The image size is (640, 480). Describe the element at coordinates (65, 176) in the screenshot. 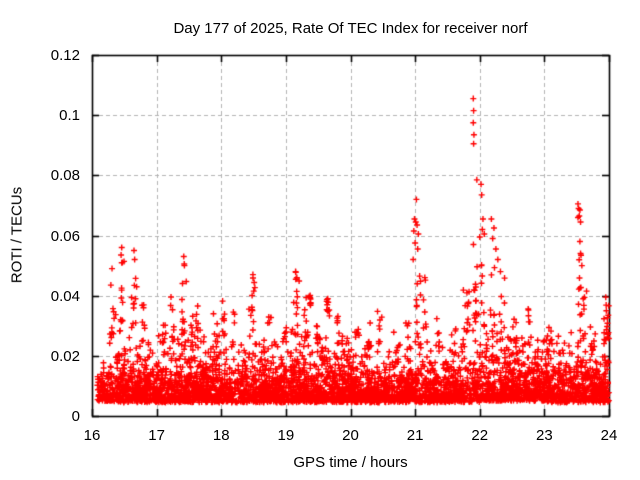

I see `y-tick-label: 0.08` at that location.